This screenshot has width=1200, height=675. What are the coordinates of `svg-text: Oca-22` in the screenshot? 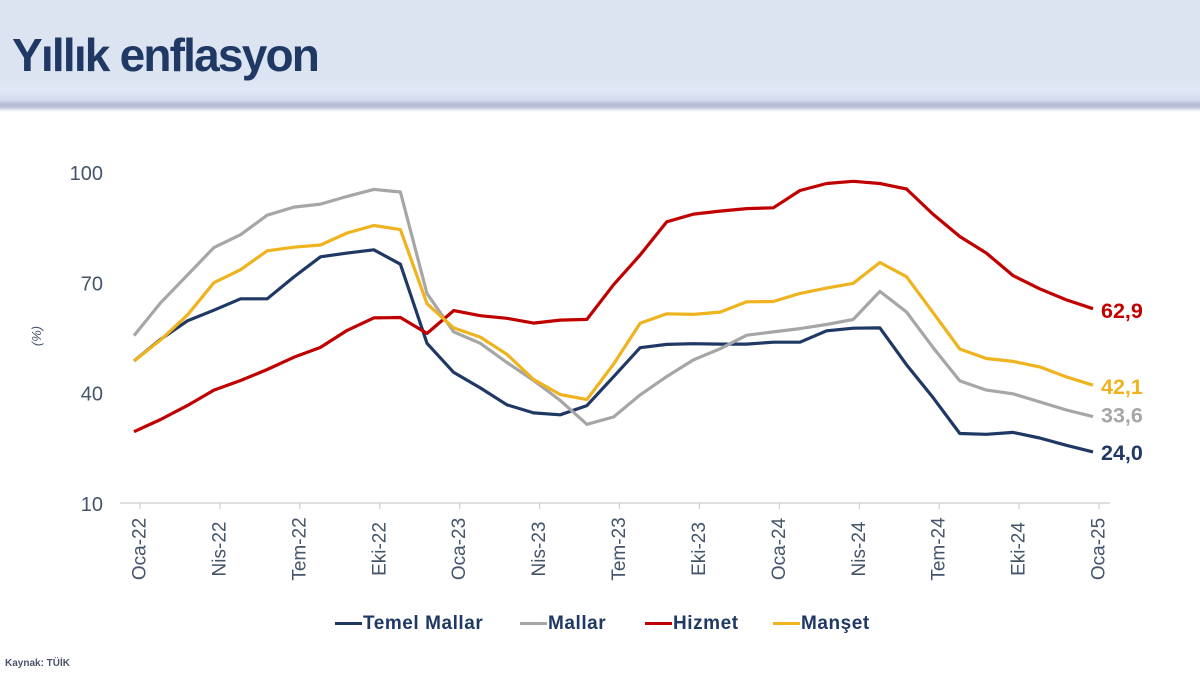 It's located at (140, 549).